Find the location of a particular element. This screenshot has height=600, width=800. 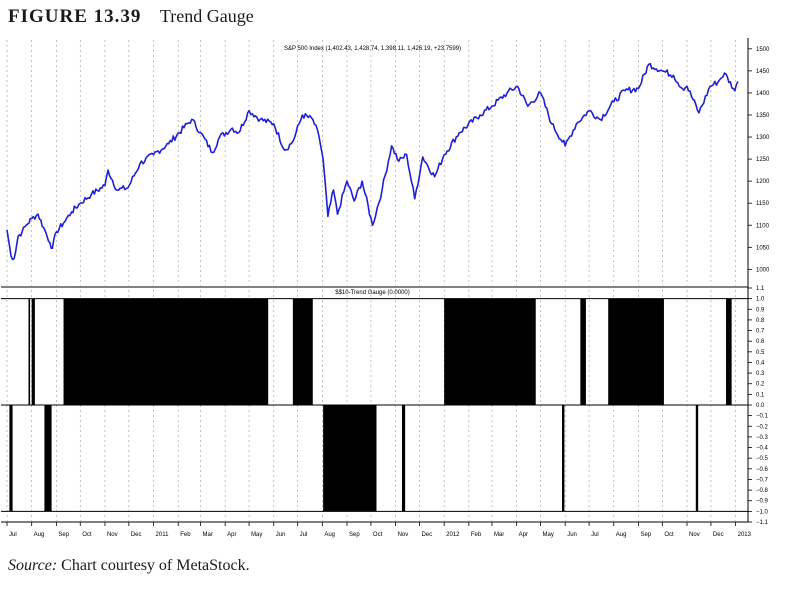

gauge-tick-label: −0.3 is located at coordinates (762, 438).